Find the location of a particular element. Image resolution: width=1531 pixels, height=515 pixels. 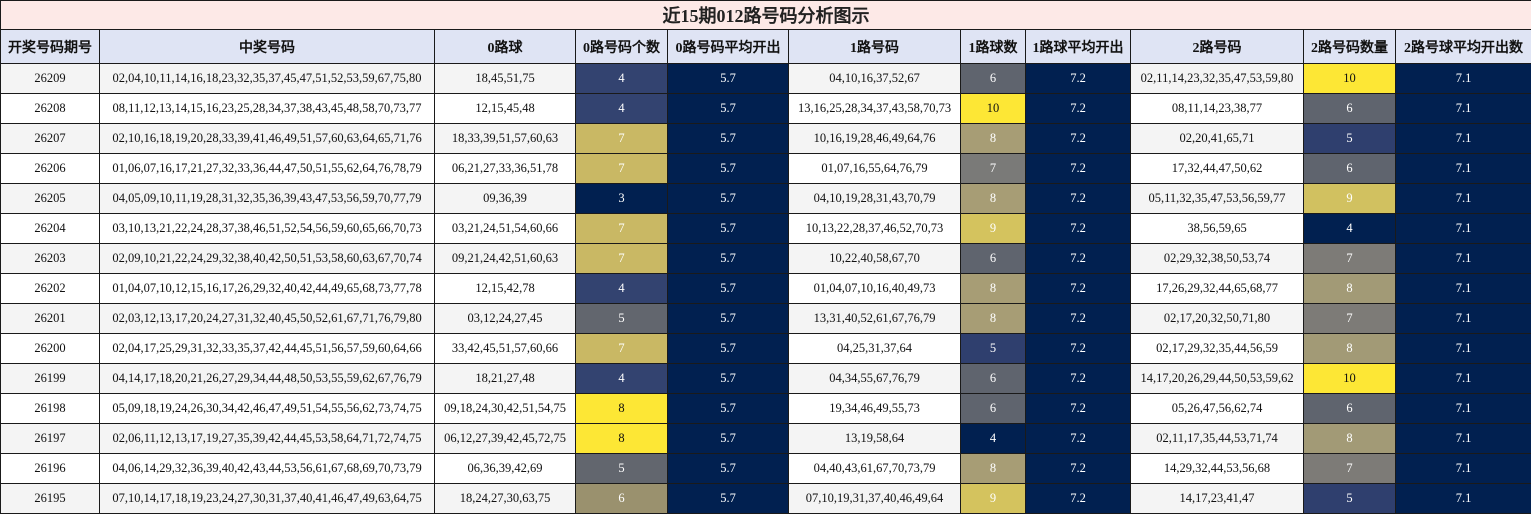

road1-numbers-cell: 01,04,07,10,16,40,49,73 is located at coordinates (874, 288).